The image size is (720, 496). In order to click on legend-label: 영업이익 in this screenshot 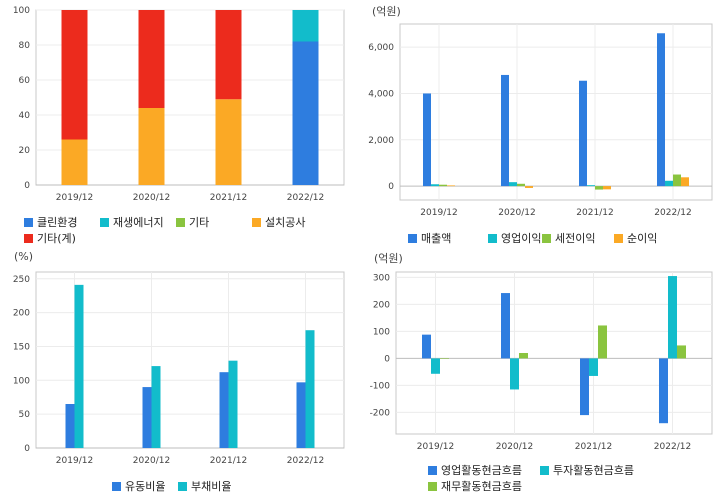, I will do `click(521, 238)`.